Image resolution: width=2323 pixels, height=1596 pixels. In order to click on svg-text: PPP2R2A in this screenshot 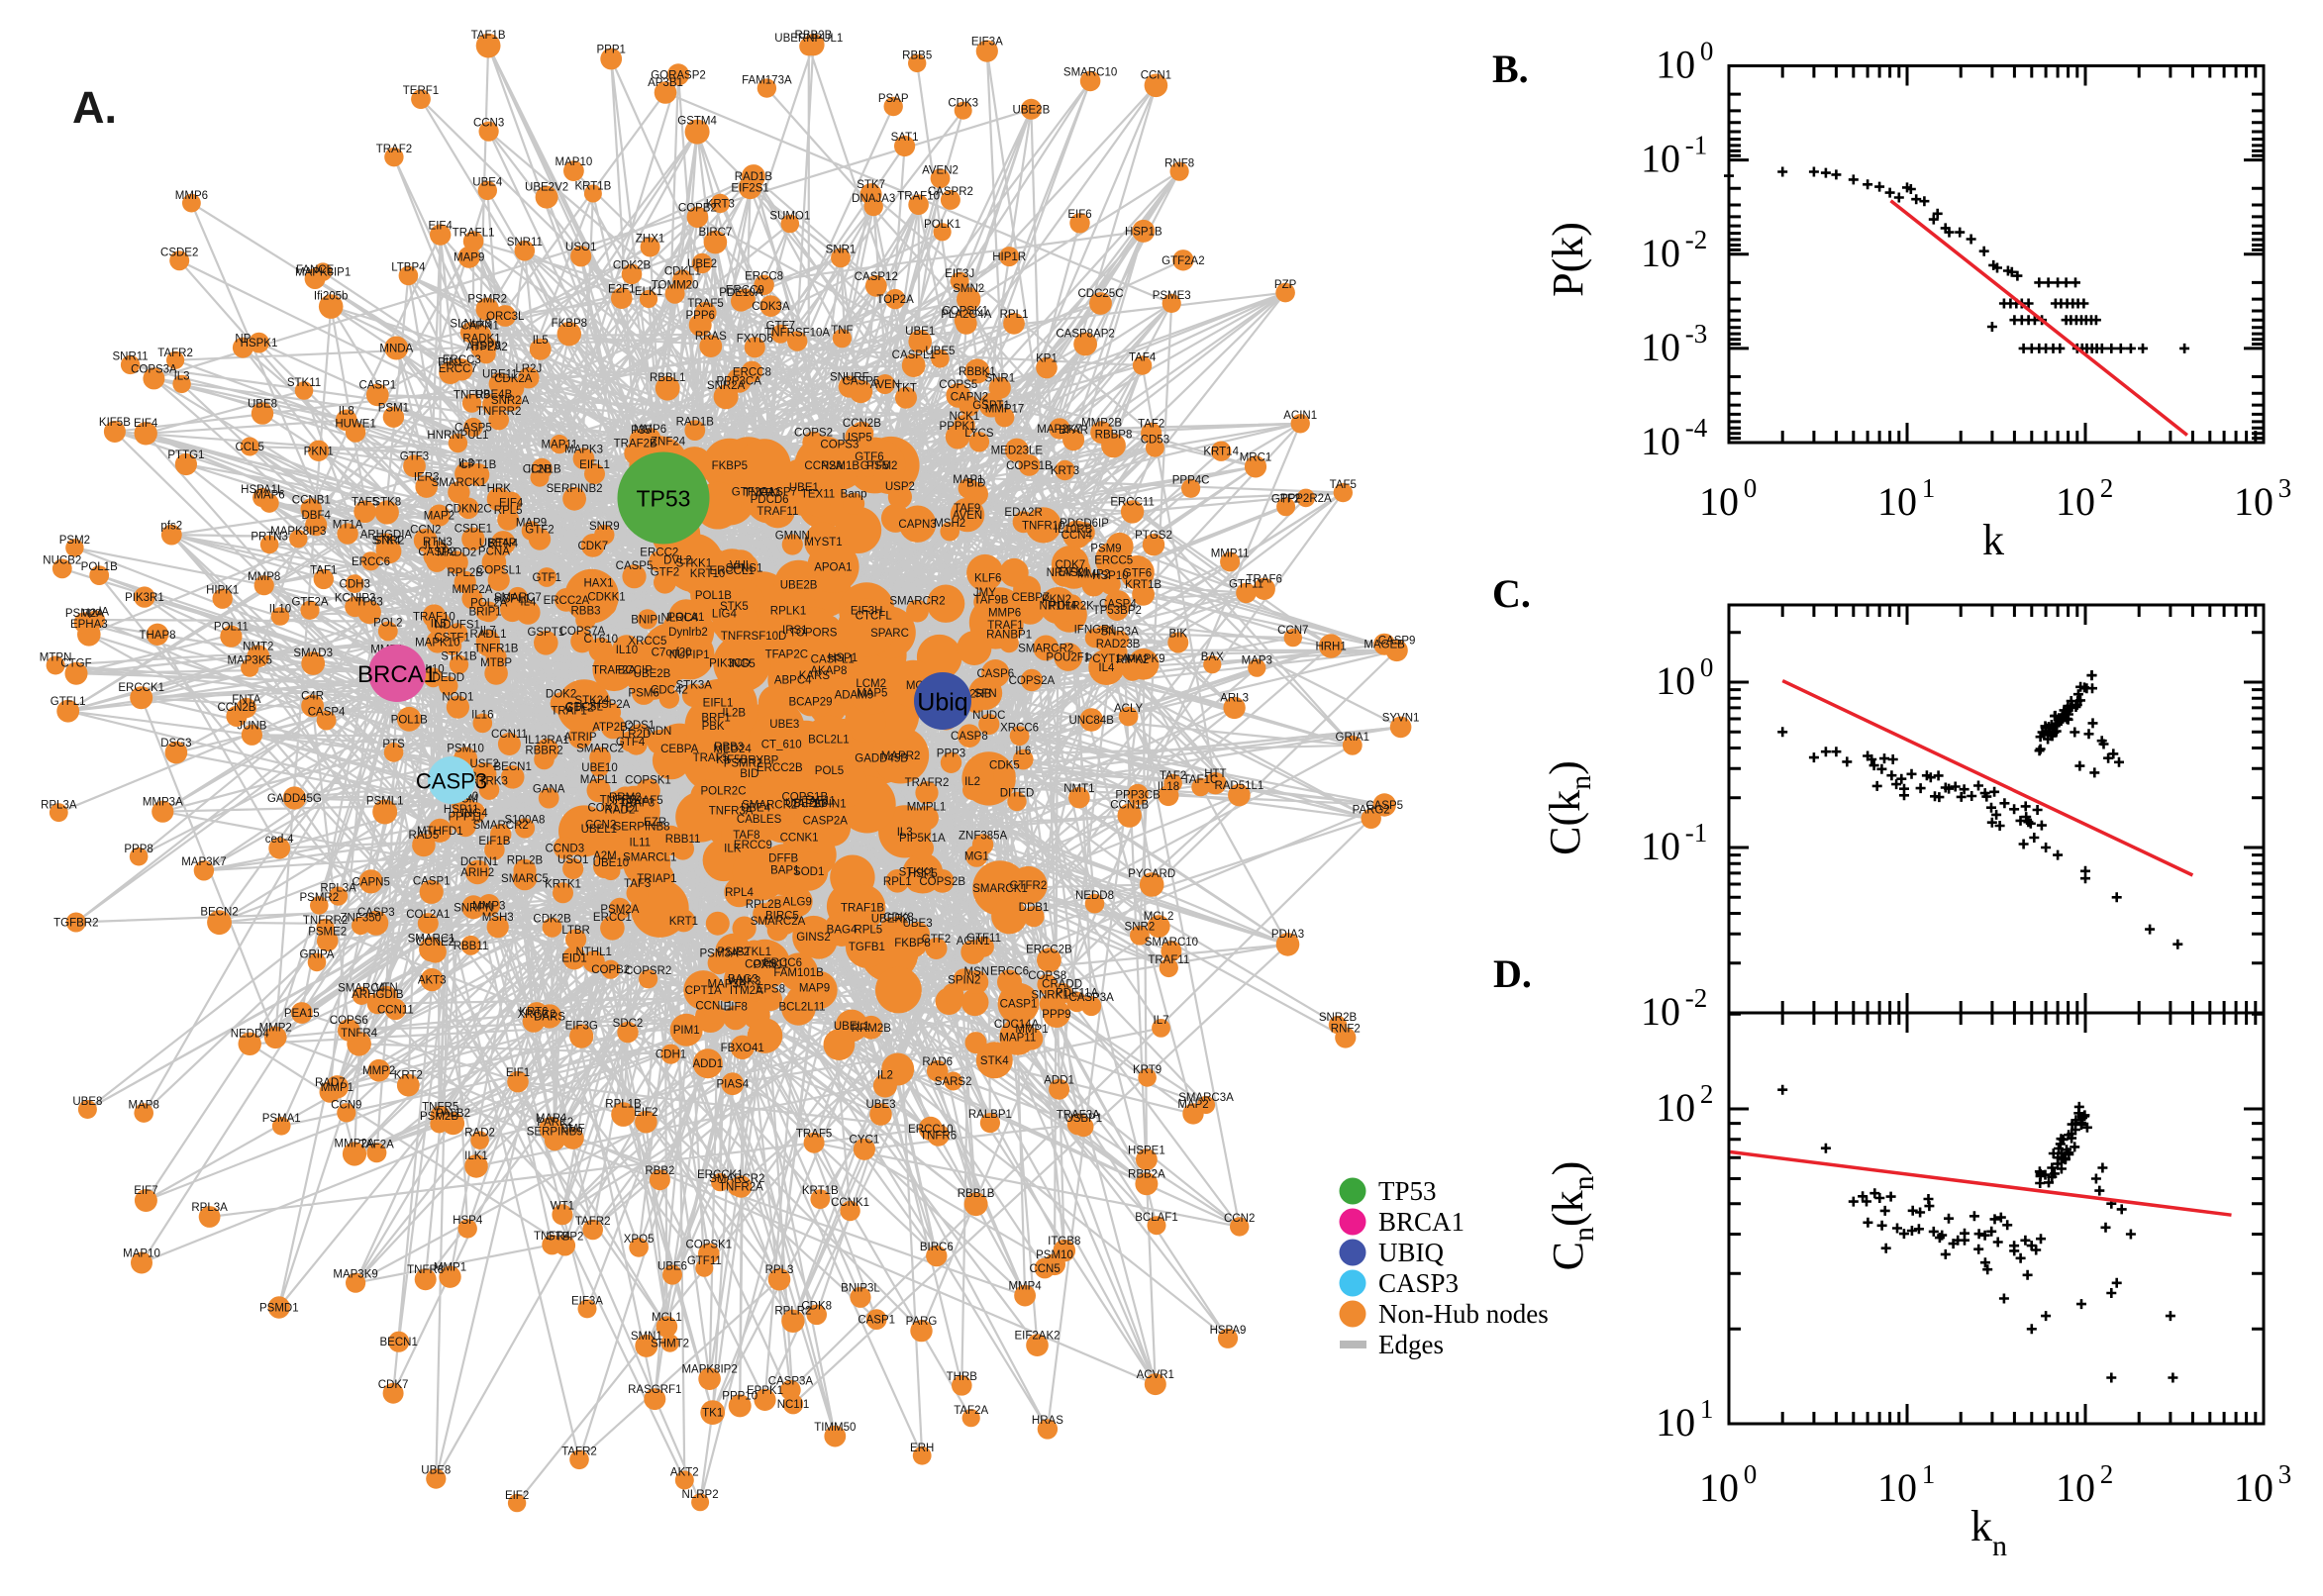, I will do `click(1306, 499)`.